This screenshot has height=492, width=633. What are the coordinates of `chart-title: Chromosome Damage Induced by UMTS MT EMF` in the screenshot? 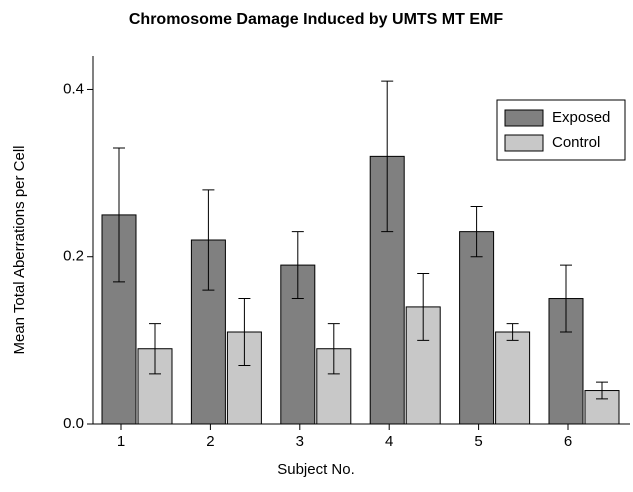 It's located at (316, 19).